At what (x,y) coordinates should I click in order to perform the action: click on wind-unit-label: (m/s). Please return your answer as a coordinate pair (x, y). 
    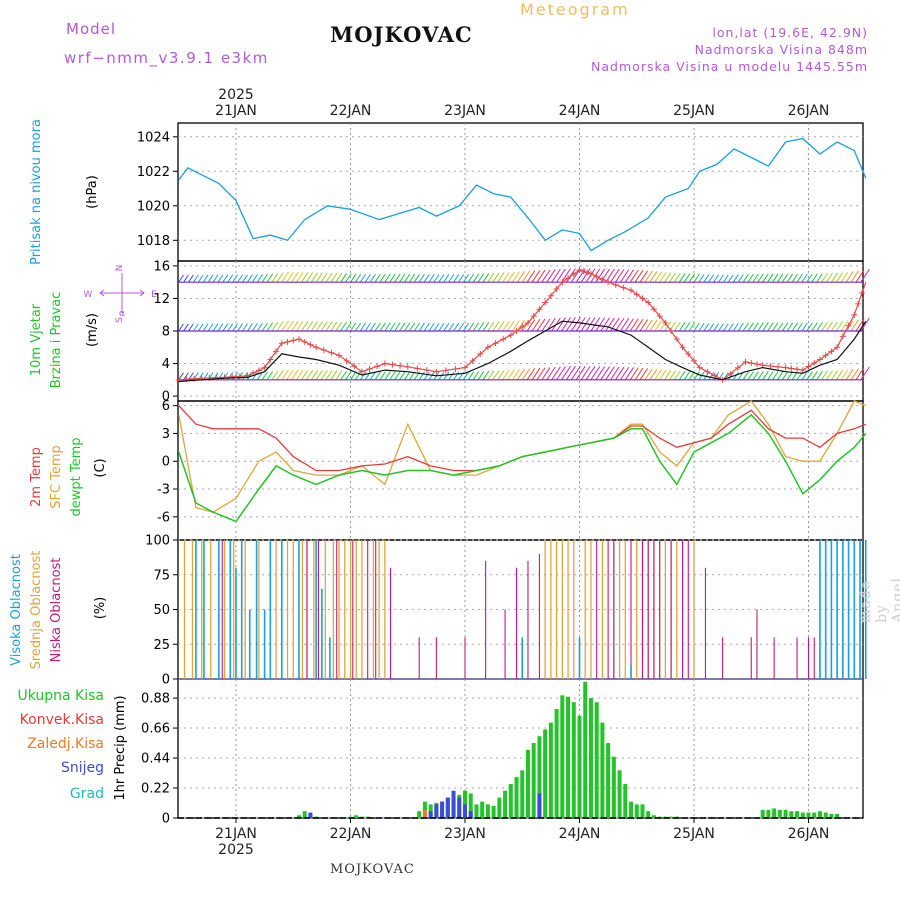
    Looking at the image, I should click on (92, 330).